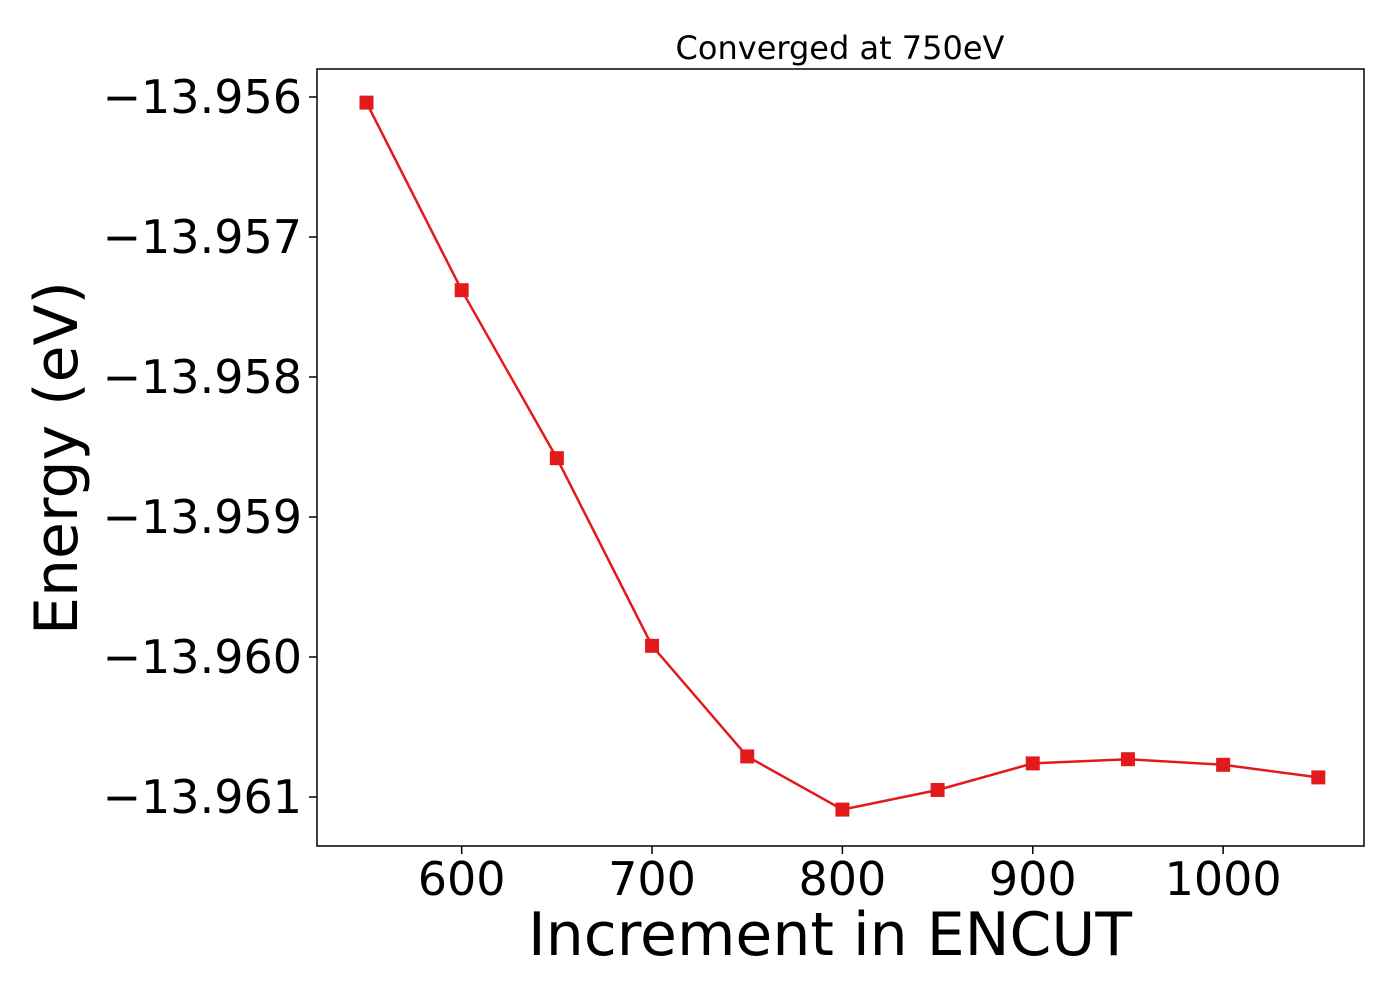 Image resolution: width=1400 pixels, height=1000 pixels. What do you see at coordinates (830, 935) in the screenshot?
I see `x-axis-label: Increment in ENCUT` at bounding box center [830, 935].